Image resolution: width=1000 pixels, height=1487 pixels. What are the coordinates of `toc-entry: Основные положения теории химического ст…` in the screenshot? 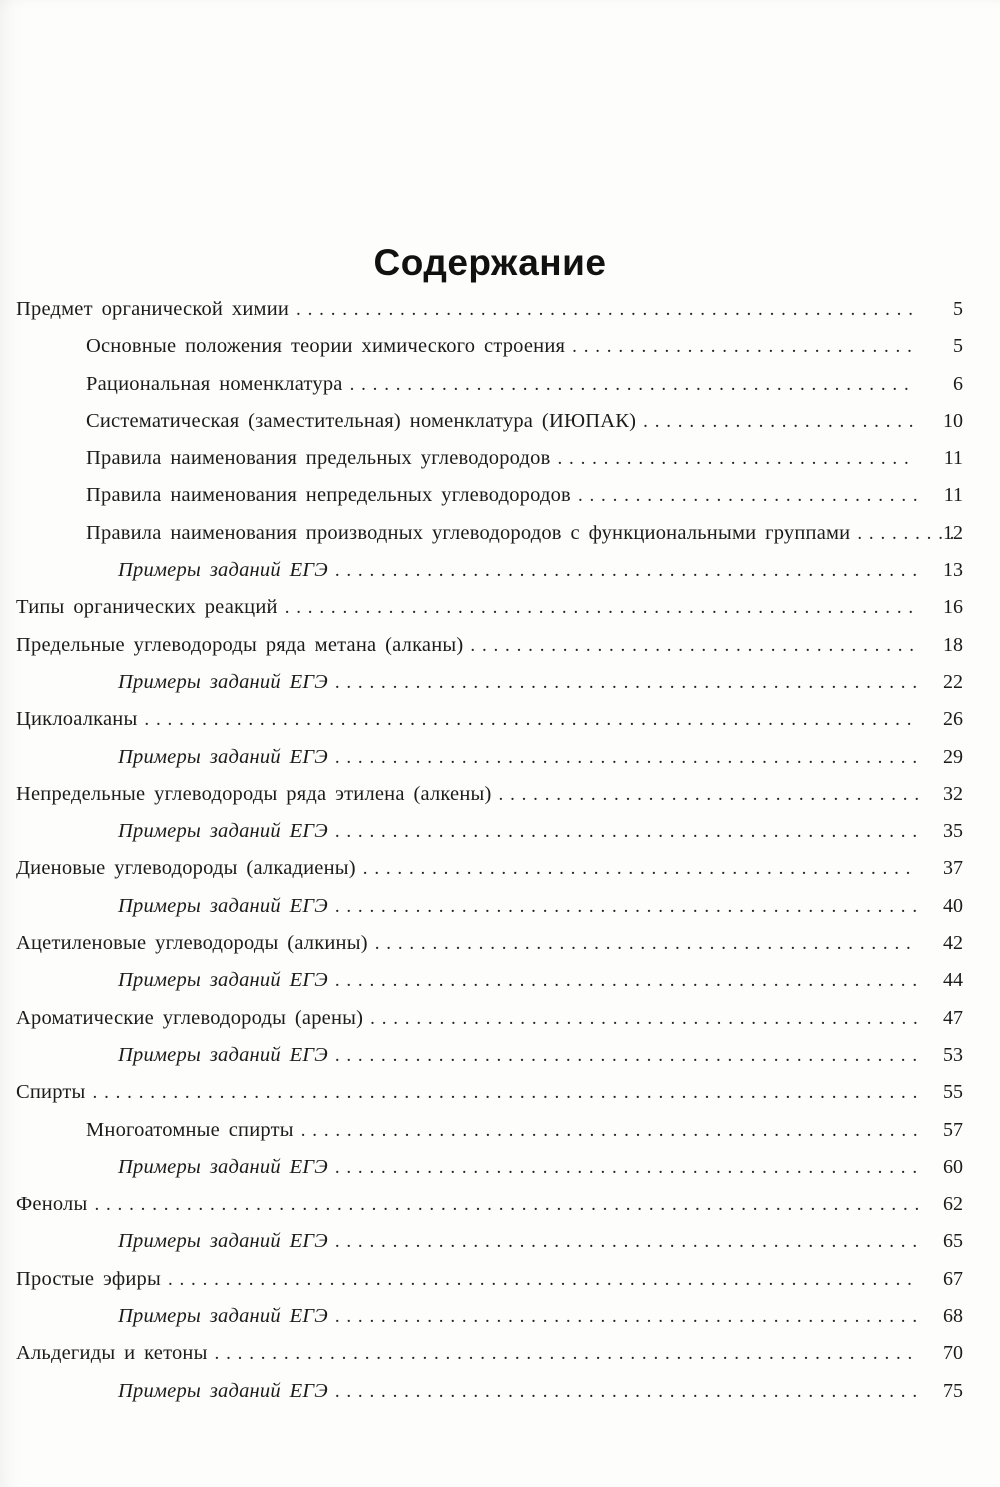 It's located at (489, 346).